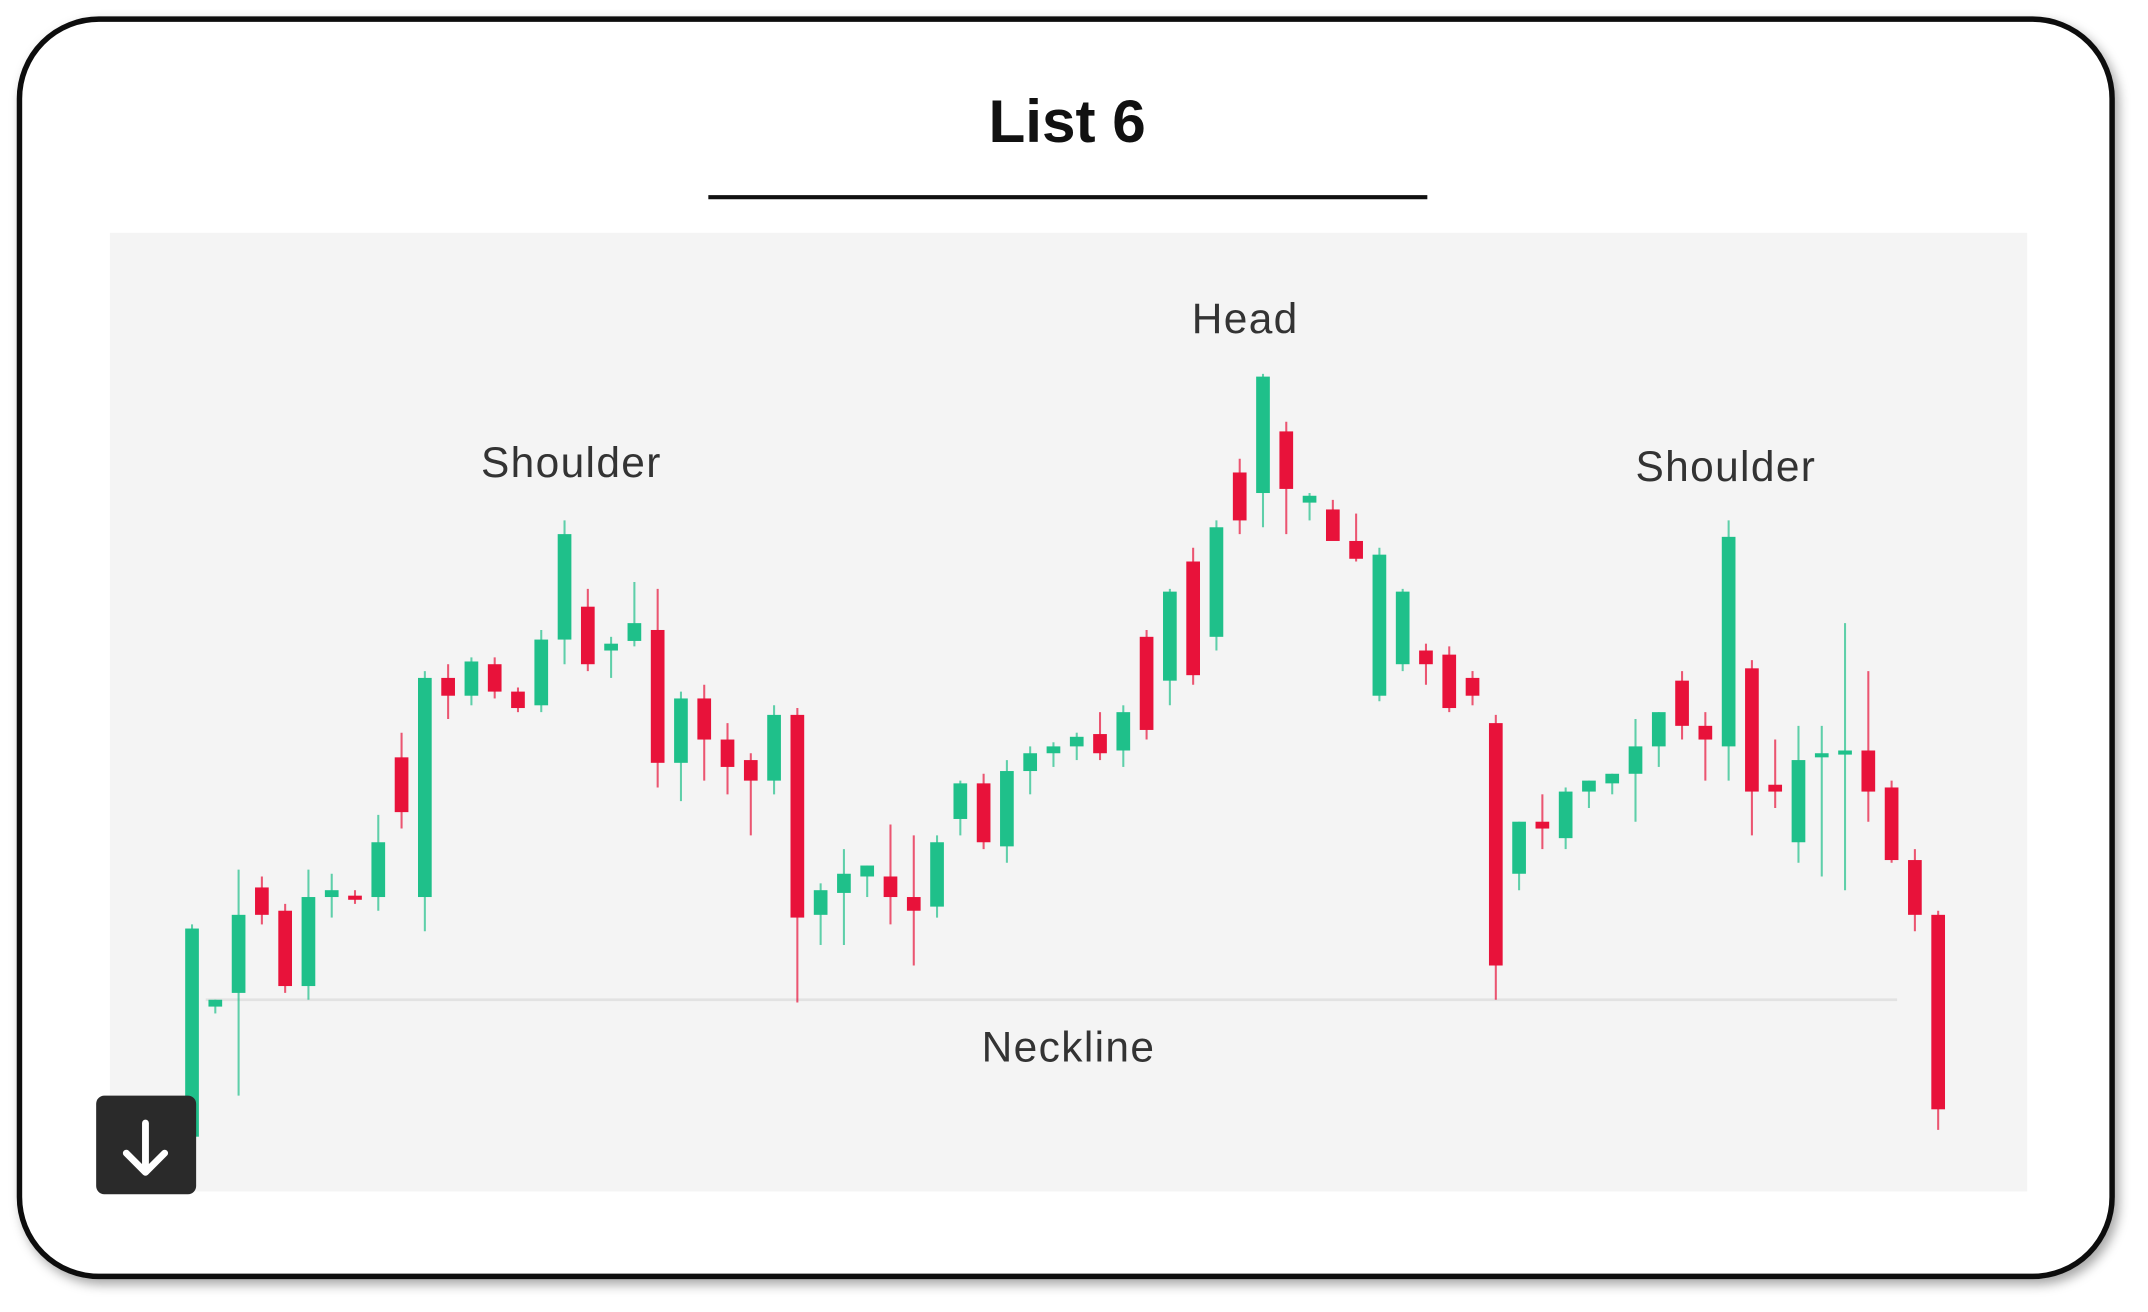 This screenshot has width=2148, height=1312. I want to click on download-button, so click(146, 1145).